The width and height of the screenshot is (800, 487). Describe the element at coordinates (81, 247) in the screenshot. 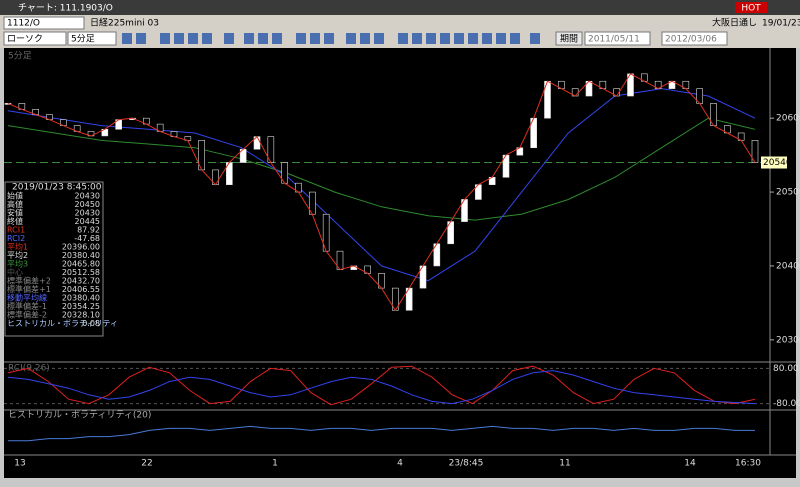

I see `info-value: 20396.00` at that location.